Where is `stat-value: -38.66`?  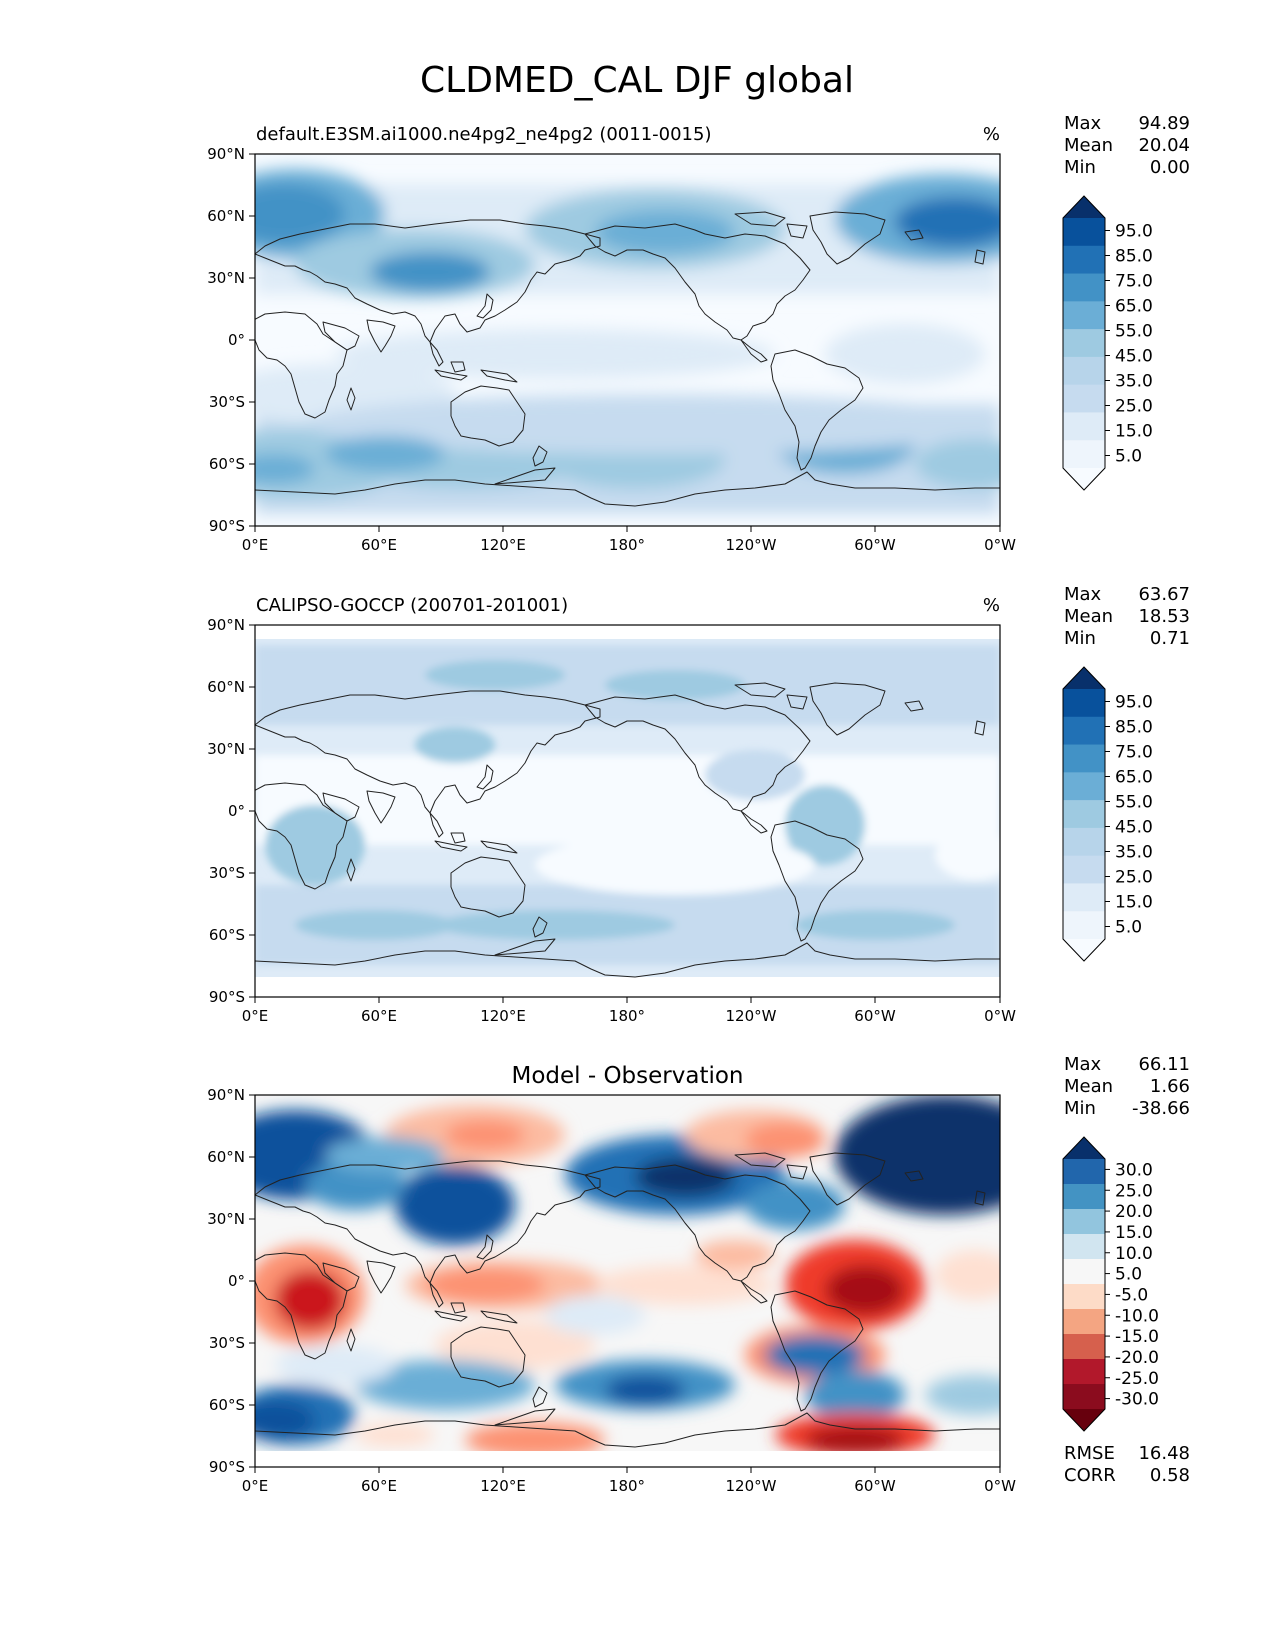
stat-value: -38.66 is located at coordinates (1161, 1108).